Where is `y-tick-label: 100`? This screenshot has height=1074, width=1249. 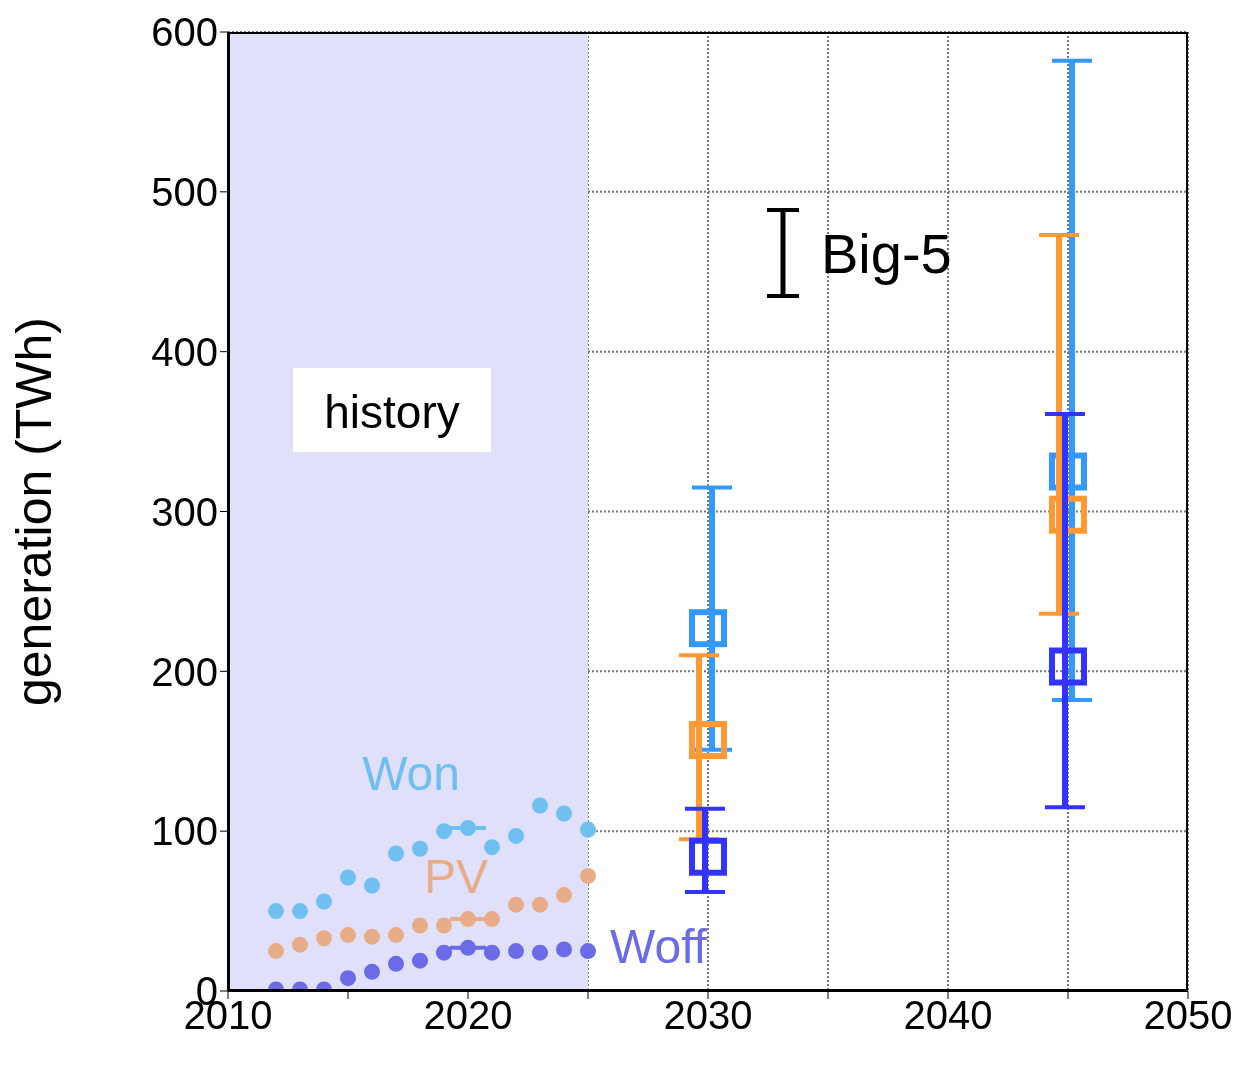 y-tick-label: 100 is located at coordinates (184, 831).